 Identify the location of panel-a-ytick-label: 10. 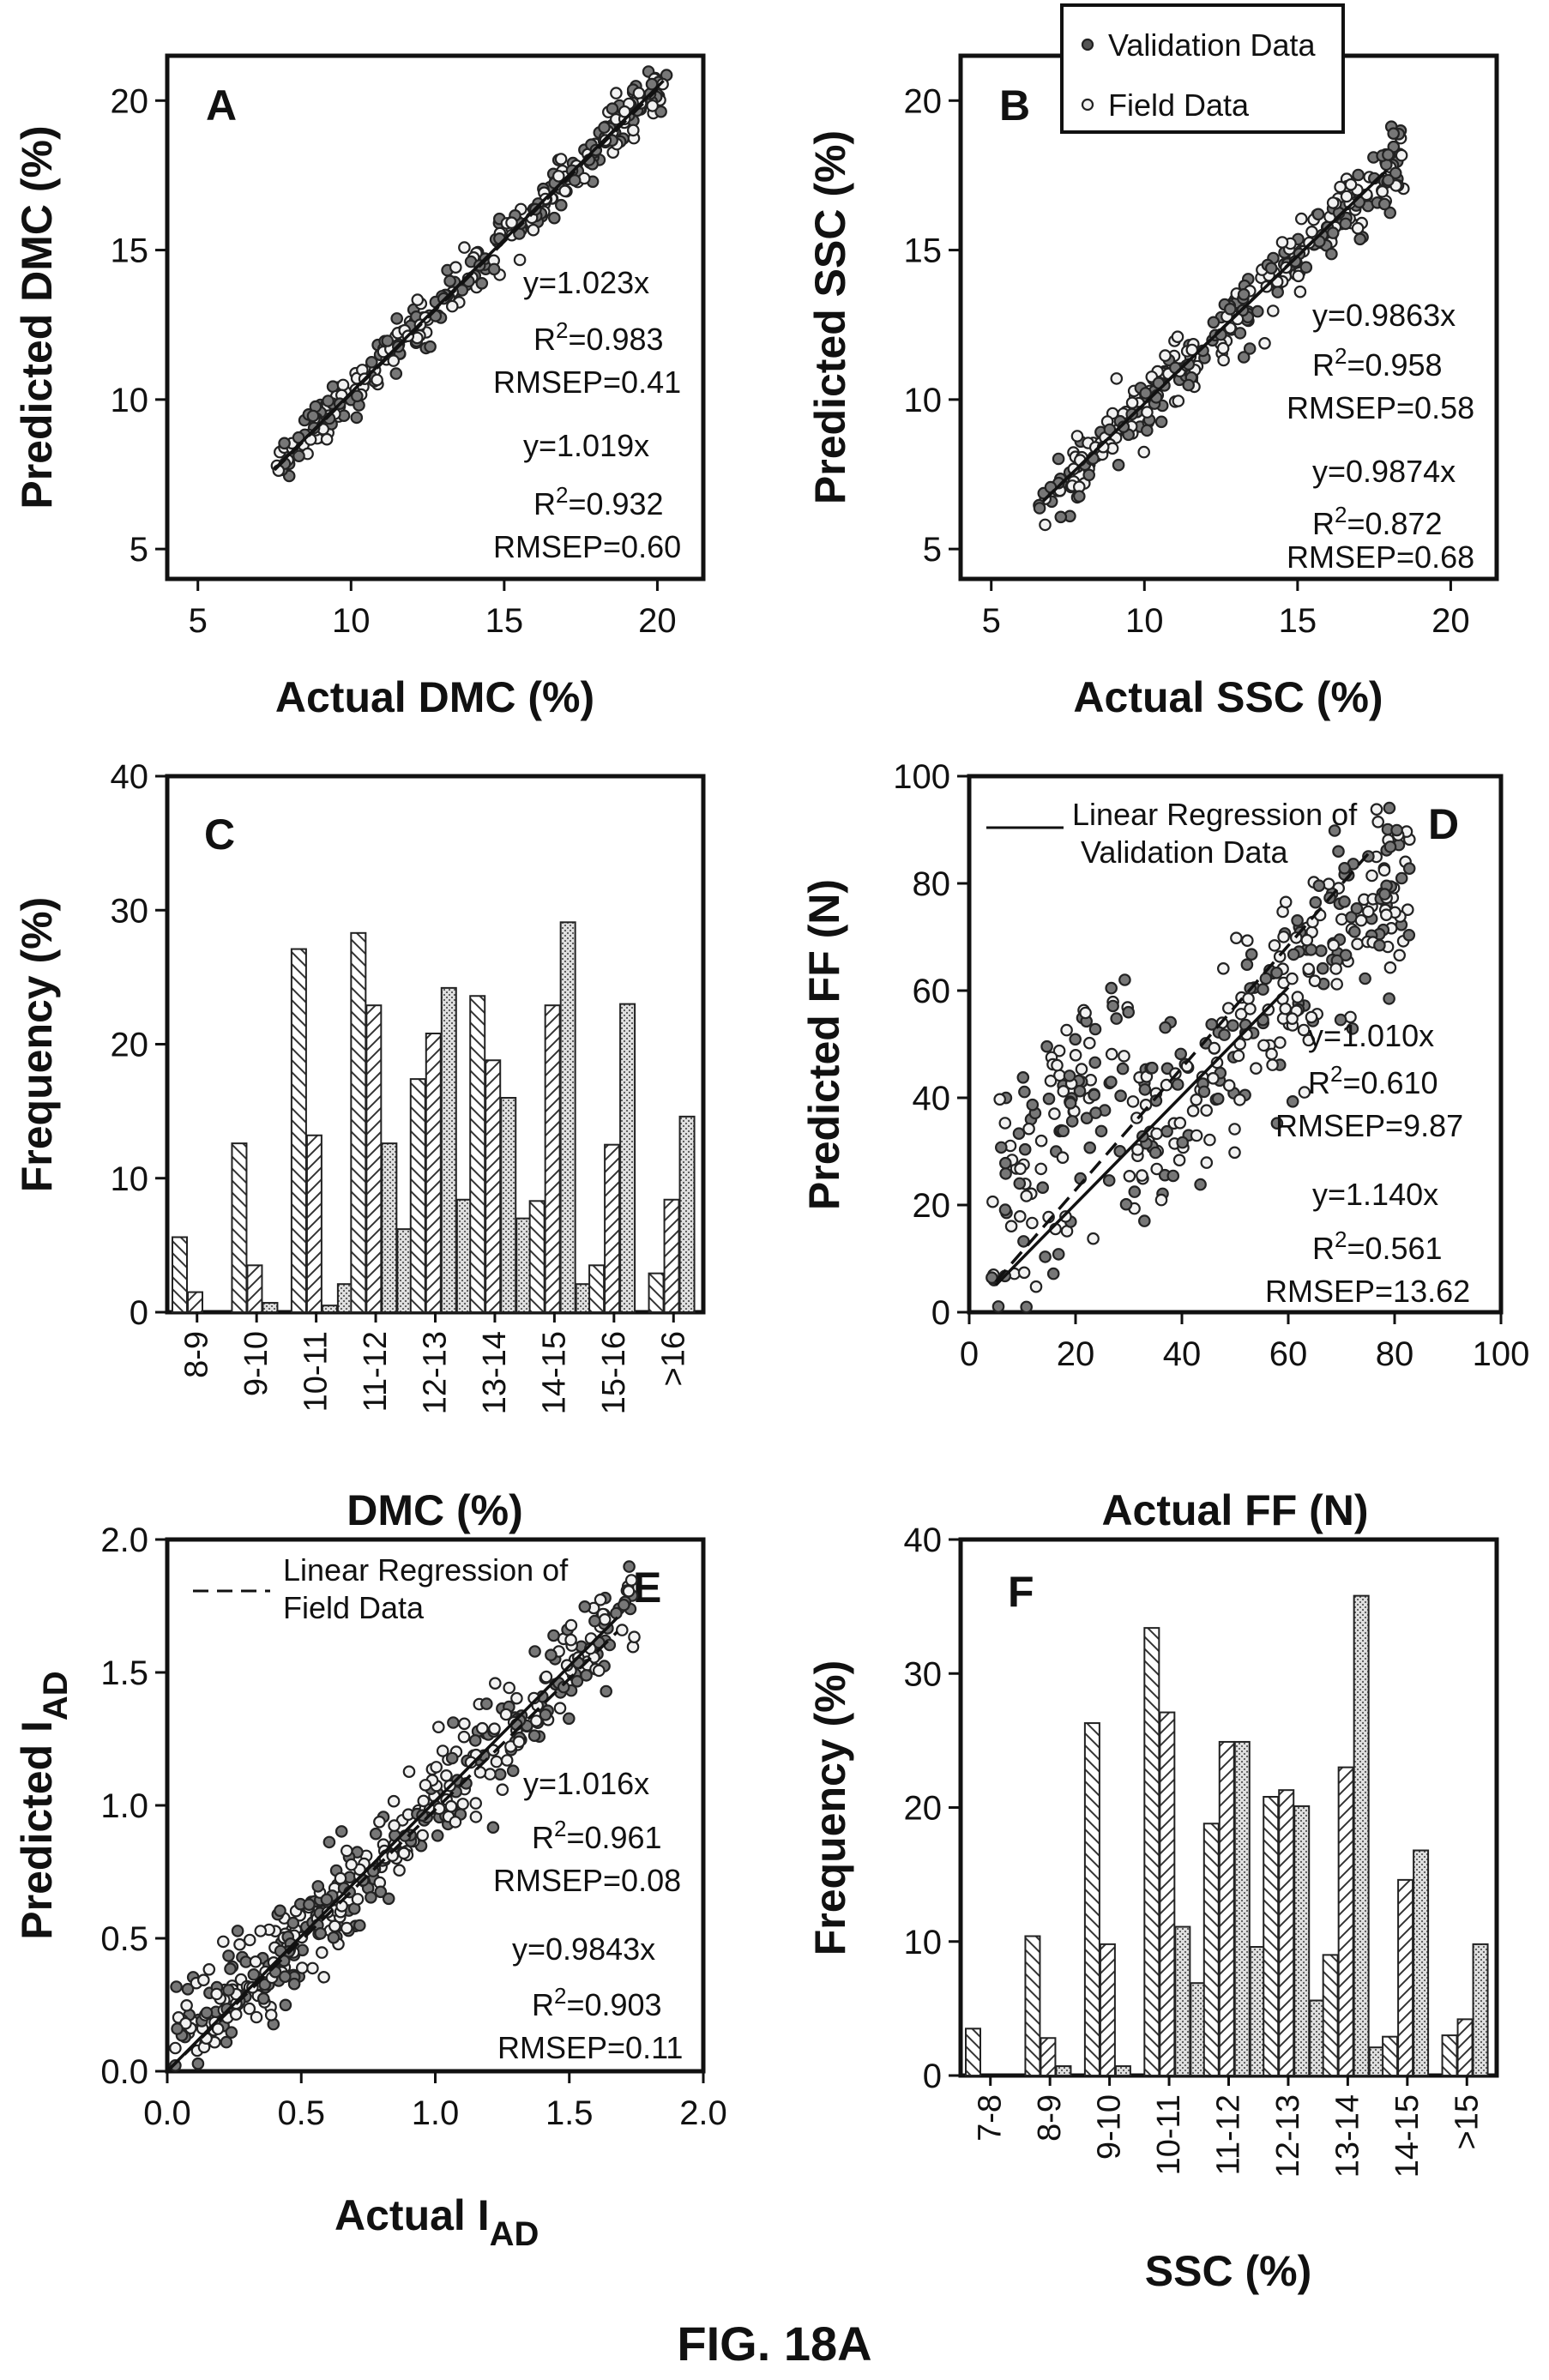
(130, 401).